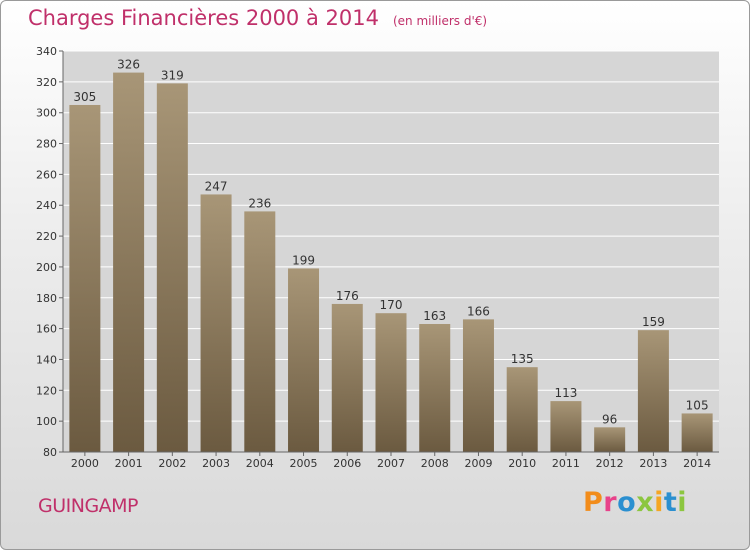 This screenshot has width=750, height=550. I want to click on bar-value-label: 199, so click(303, 260).